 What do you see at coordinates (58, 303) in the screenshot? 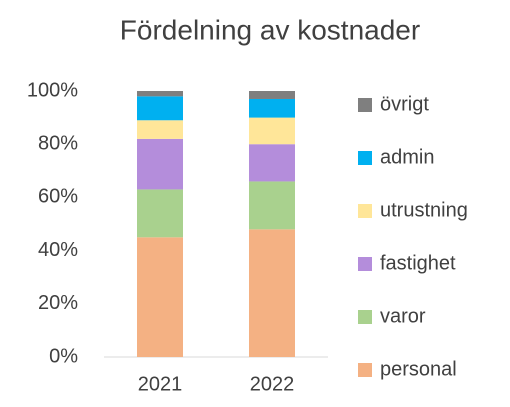
I see `y-tick-label: 20%` at bounding box center [58, 303].